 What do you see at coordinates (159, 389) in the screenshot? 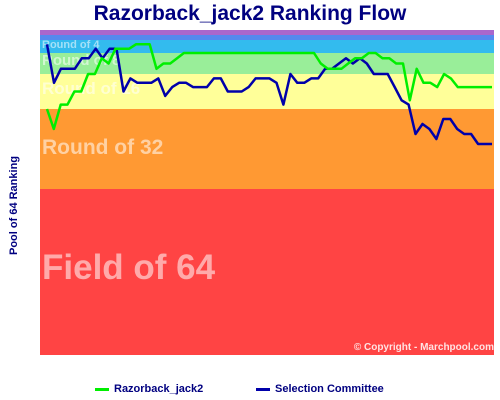
I see `legend-label-razorback: Razorback_jack2` at bounding box center [159, 389].